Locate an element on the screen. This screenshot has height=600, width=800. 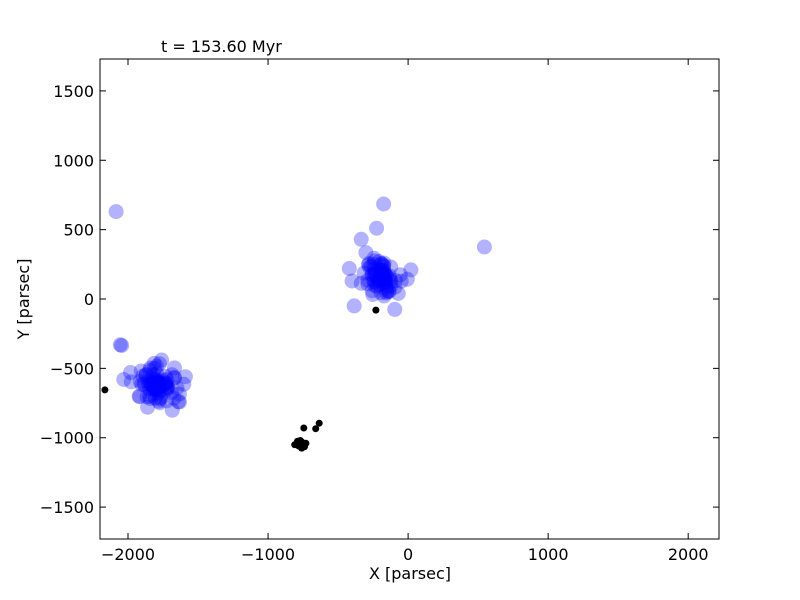
y-tick-label: 0 is located at coordinates (89, 299).